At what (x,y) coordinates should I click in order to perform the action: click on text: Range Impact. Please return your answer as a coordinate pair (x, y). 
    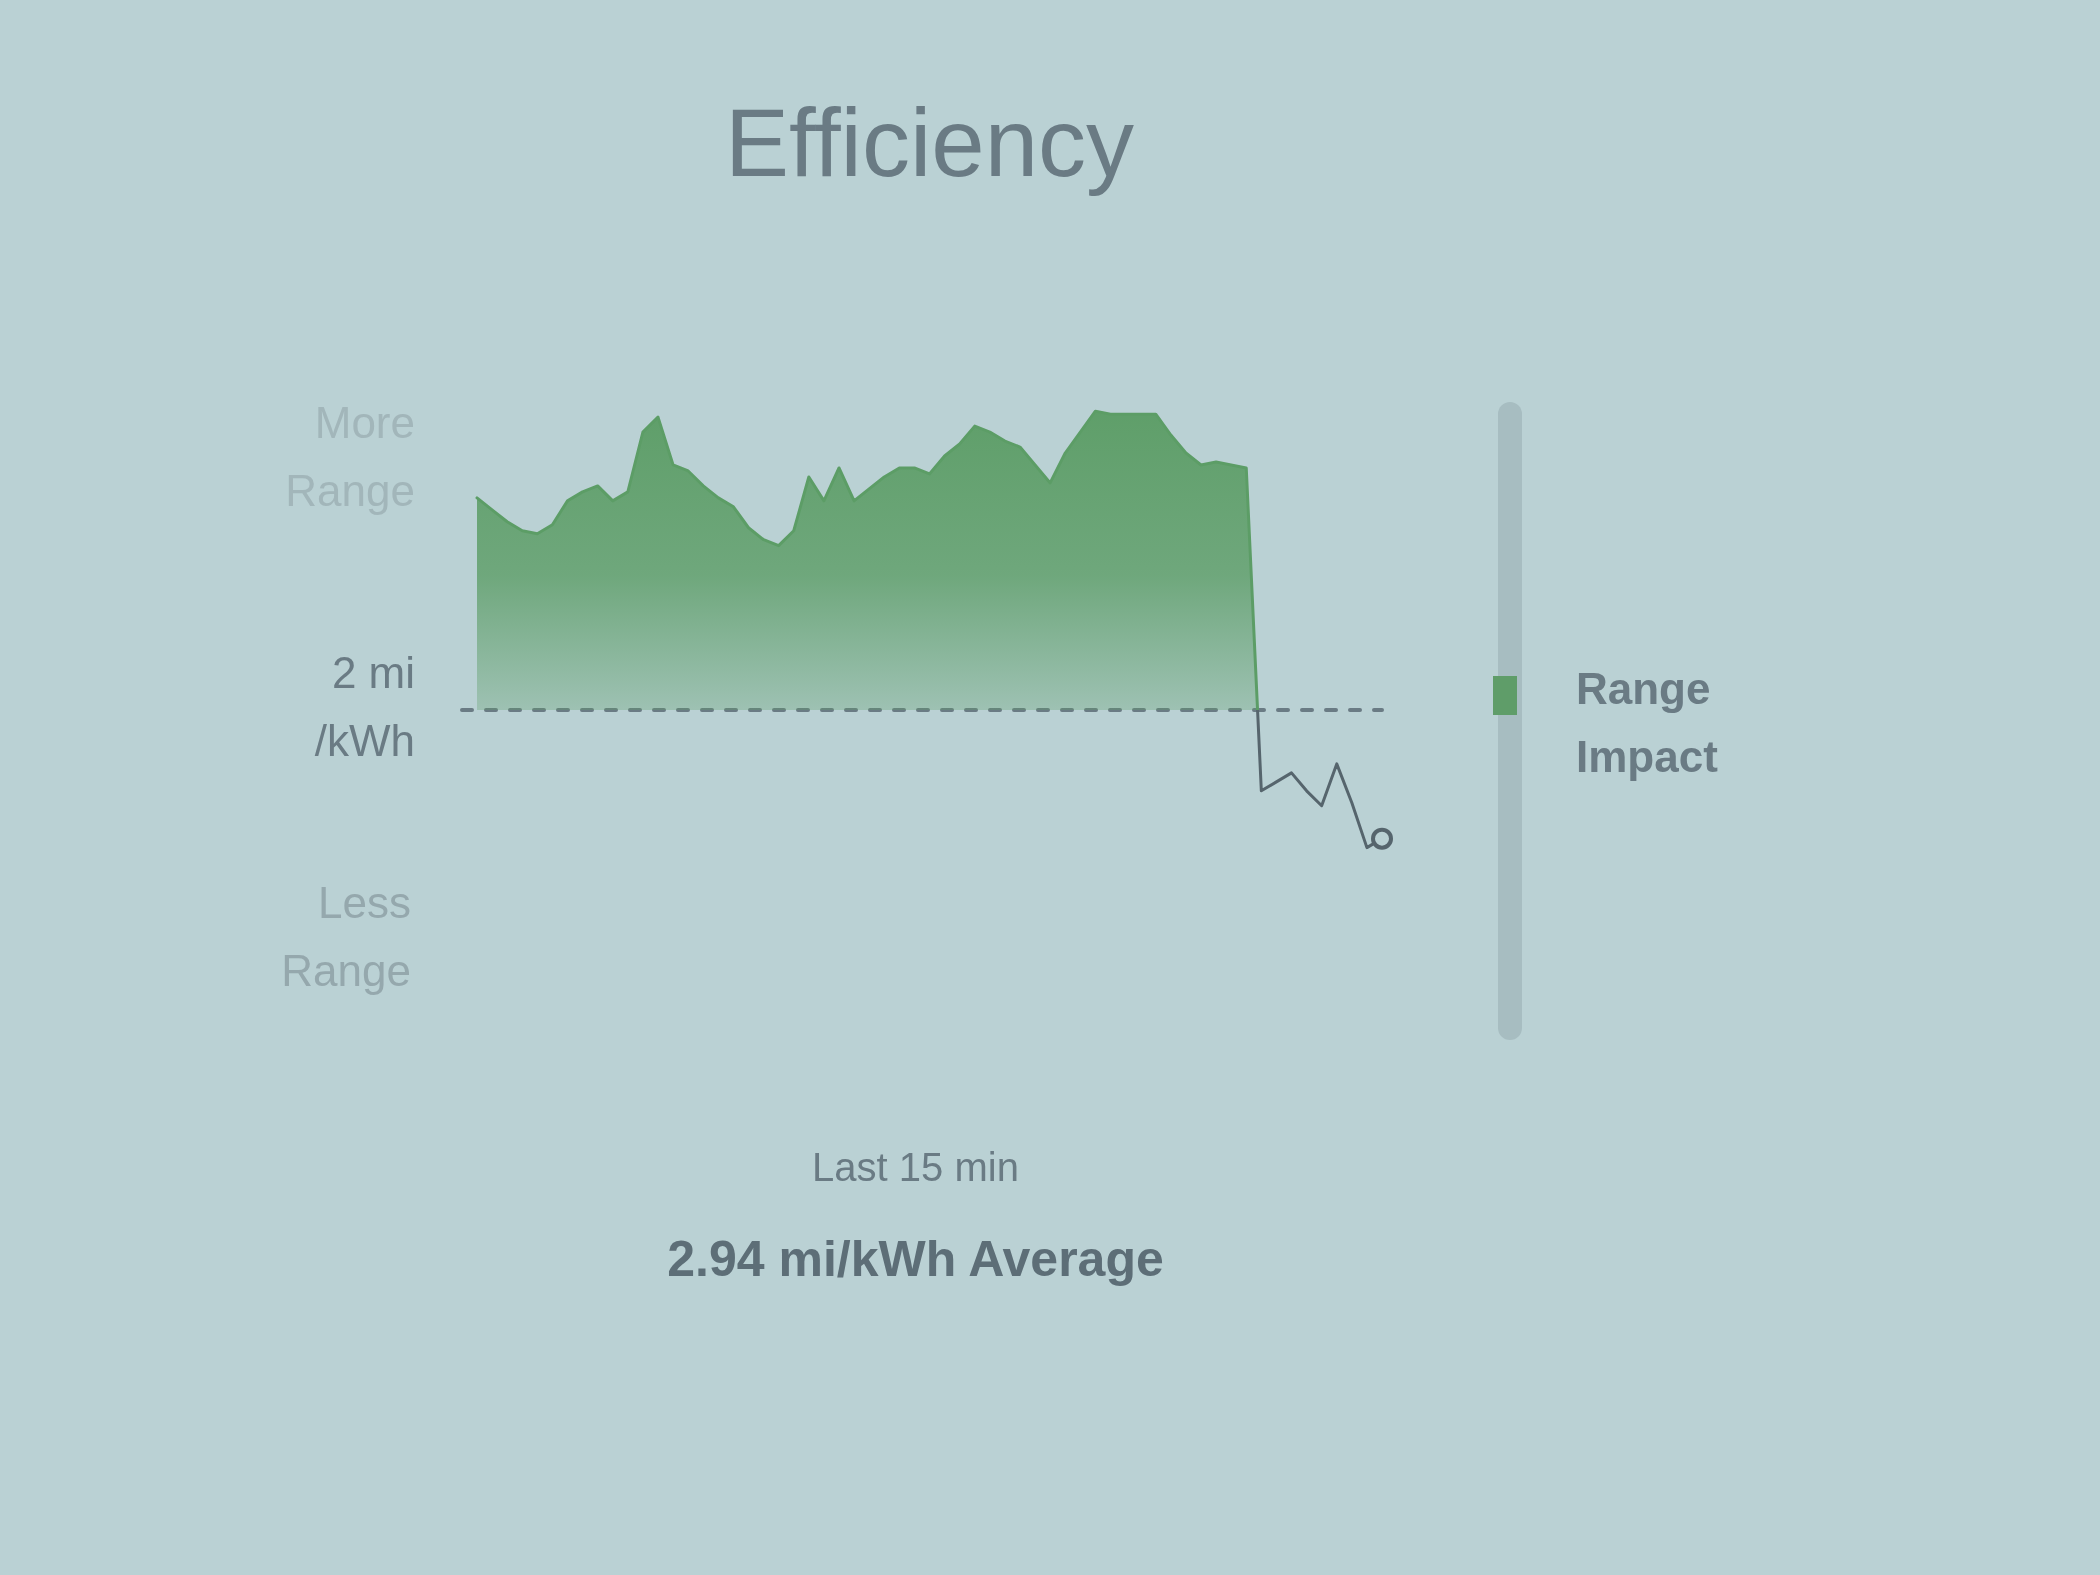
    Looking at the image, I should click on (1647, 723).